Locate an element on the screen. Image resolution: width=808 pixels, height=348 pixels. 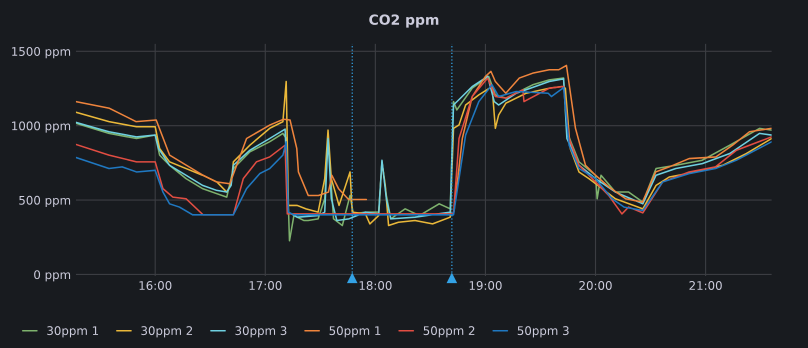
x-tick-label: 21:00 is located at coordinates (705, 285).